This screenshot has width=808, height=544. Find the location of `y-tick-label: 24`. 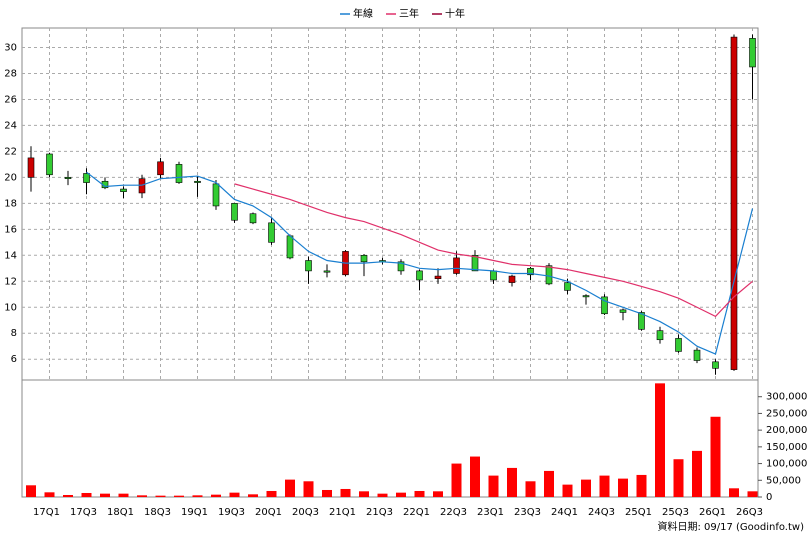

y-tick-label: 24 is located at coordinates (10, 125).